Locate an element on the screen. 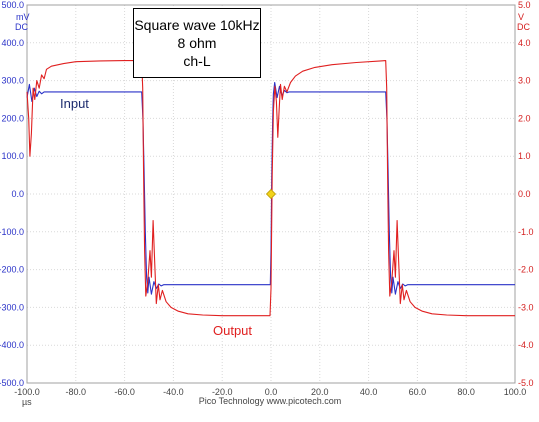 The height and width of the screenshot is (422, 539). right-tick-label: -2.0 is located at coordinates (526, 270).